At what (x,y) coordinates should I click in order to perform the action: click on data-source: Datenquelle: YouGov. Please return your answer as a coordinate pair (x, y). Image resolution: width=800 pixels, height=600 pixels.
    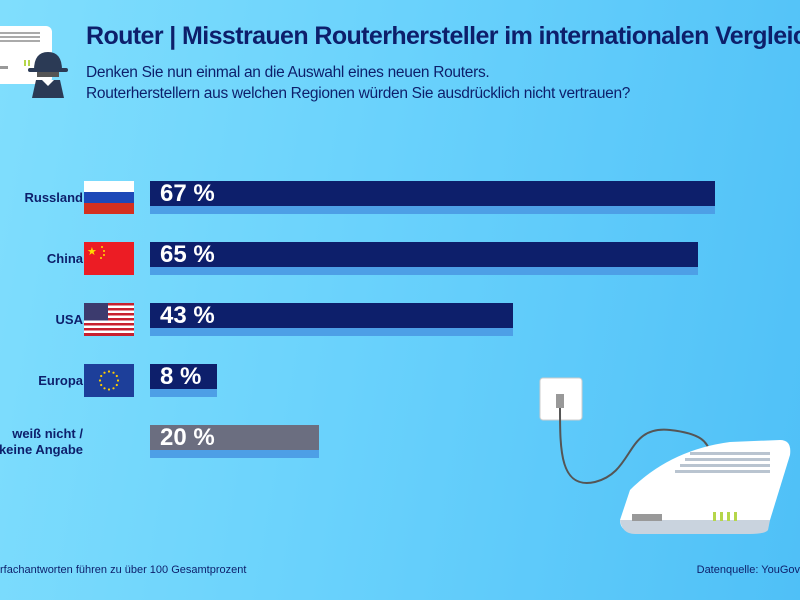
    Looking at the image, I should click on (748, 570).